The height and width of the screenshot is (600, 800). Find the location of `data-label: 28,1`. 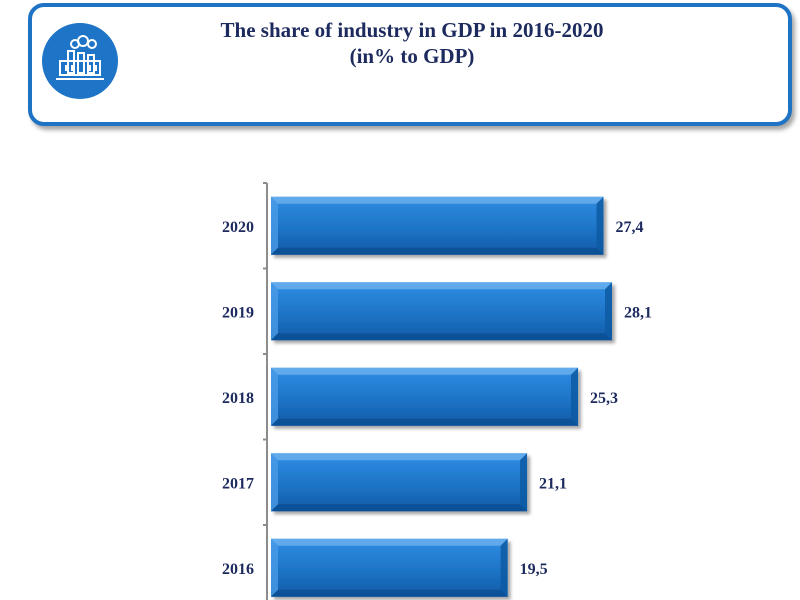

data-label: 28,1 is located at coordinates (638, 312).